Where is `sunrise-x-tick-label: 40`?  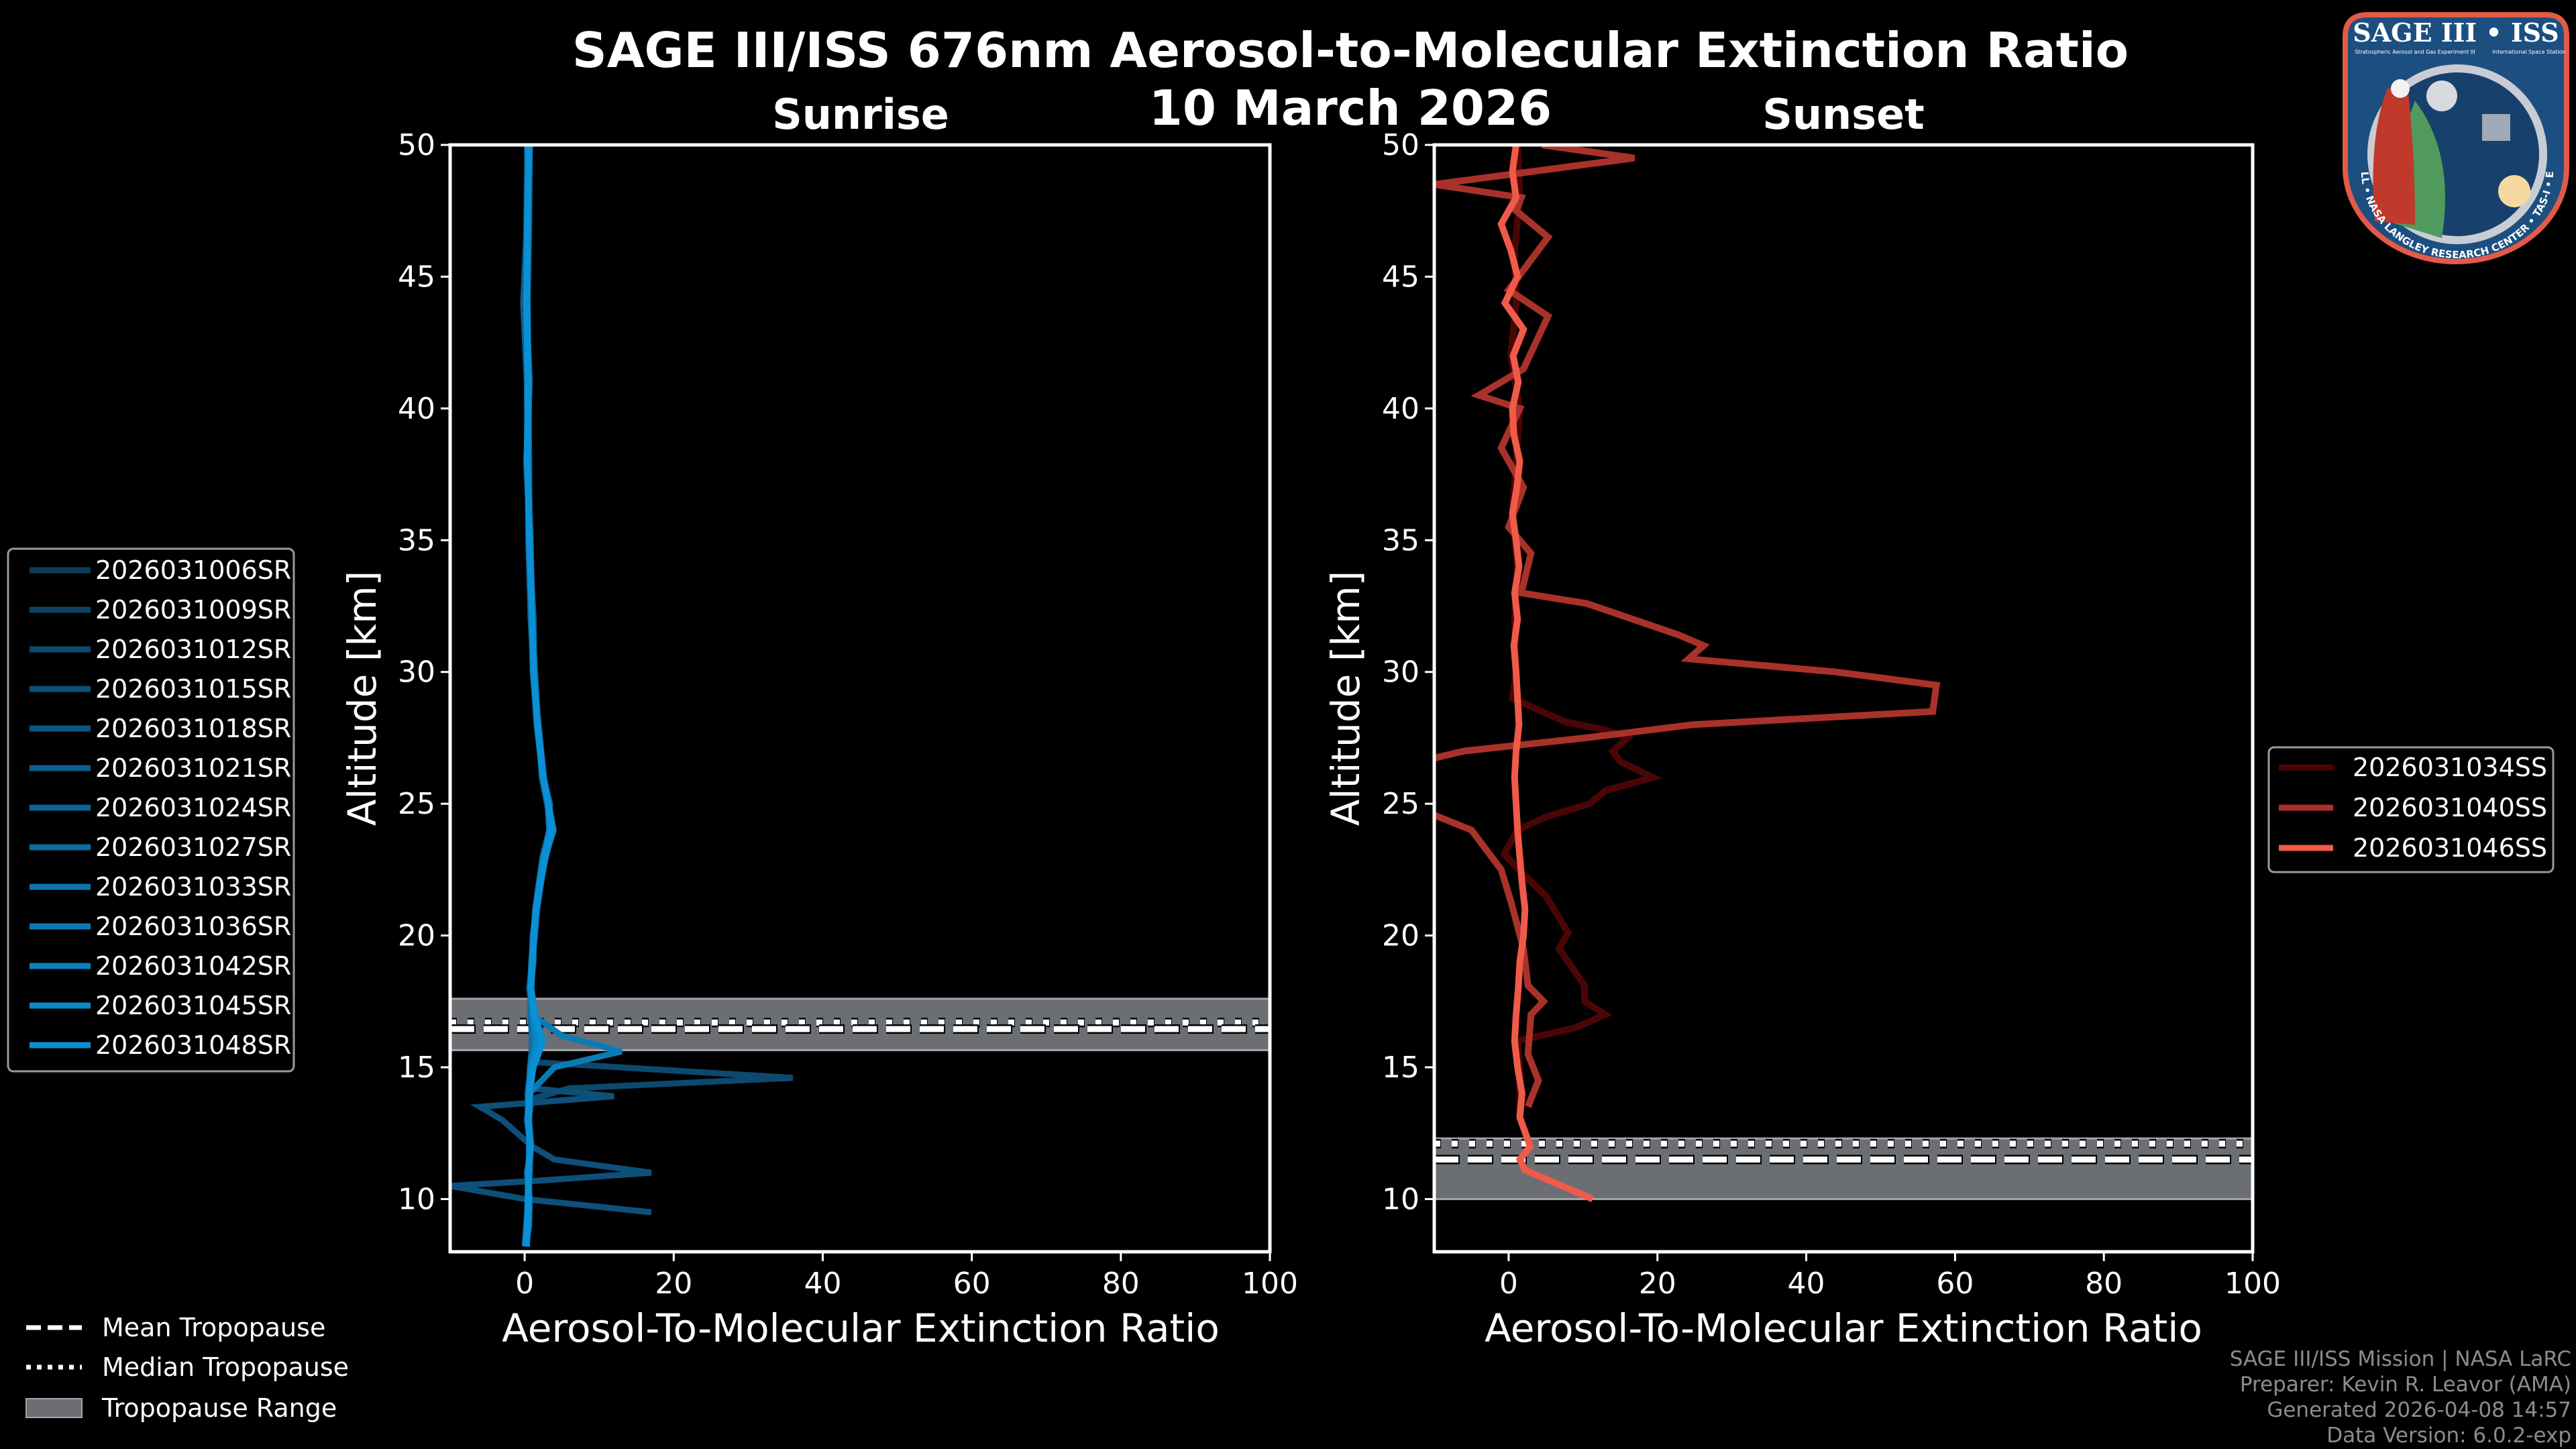 sunrise-x-tick-label: 40 is located at coordinates (822, 1284).